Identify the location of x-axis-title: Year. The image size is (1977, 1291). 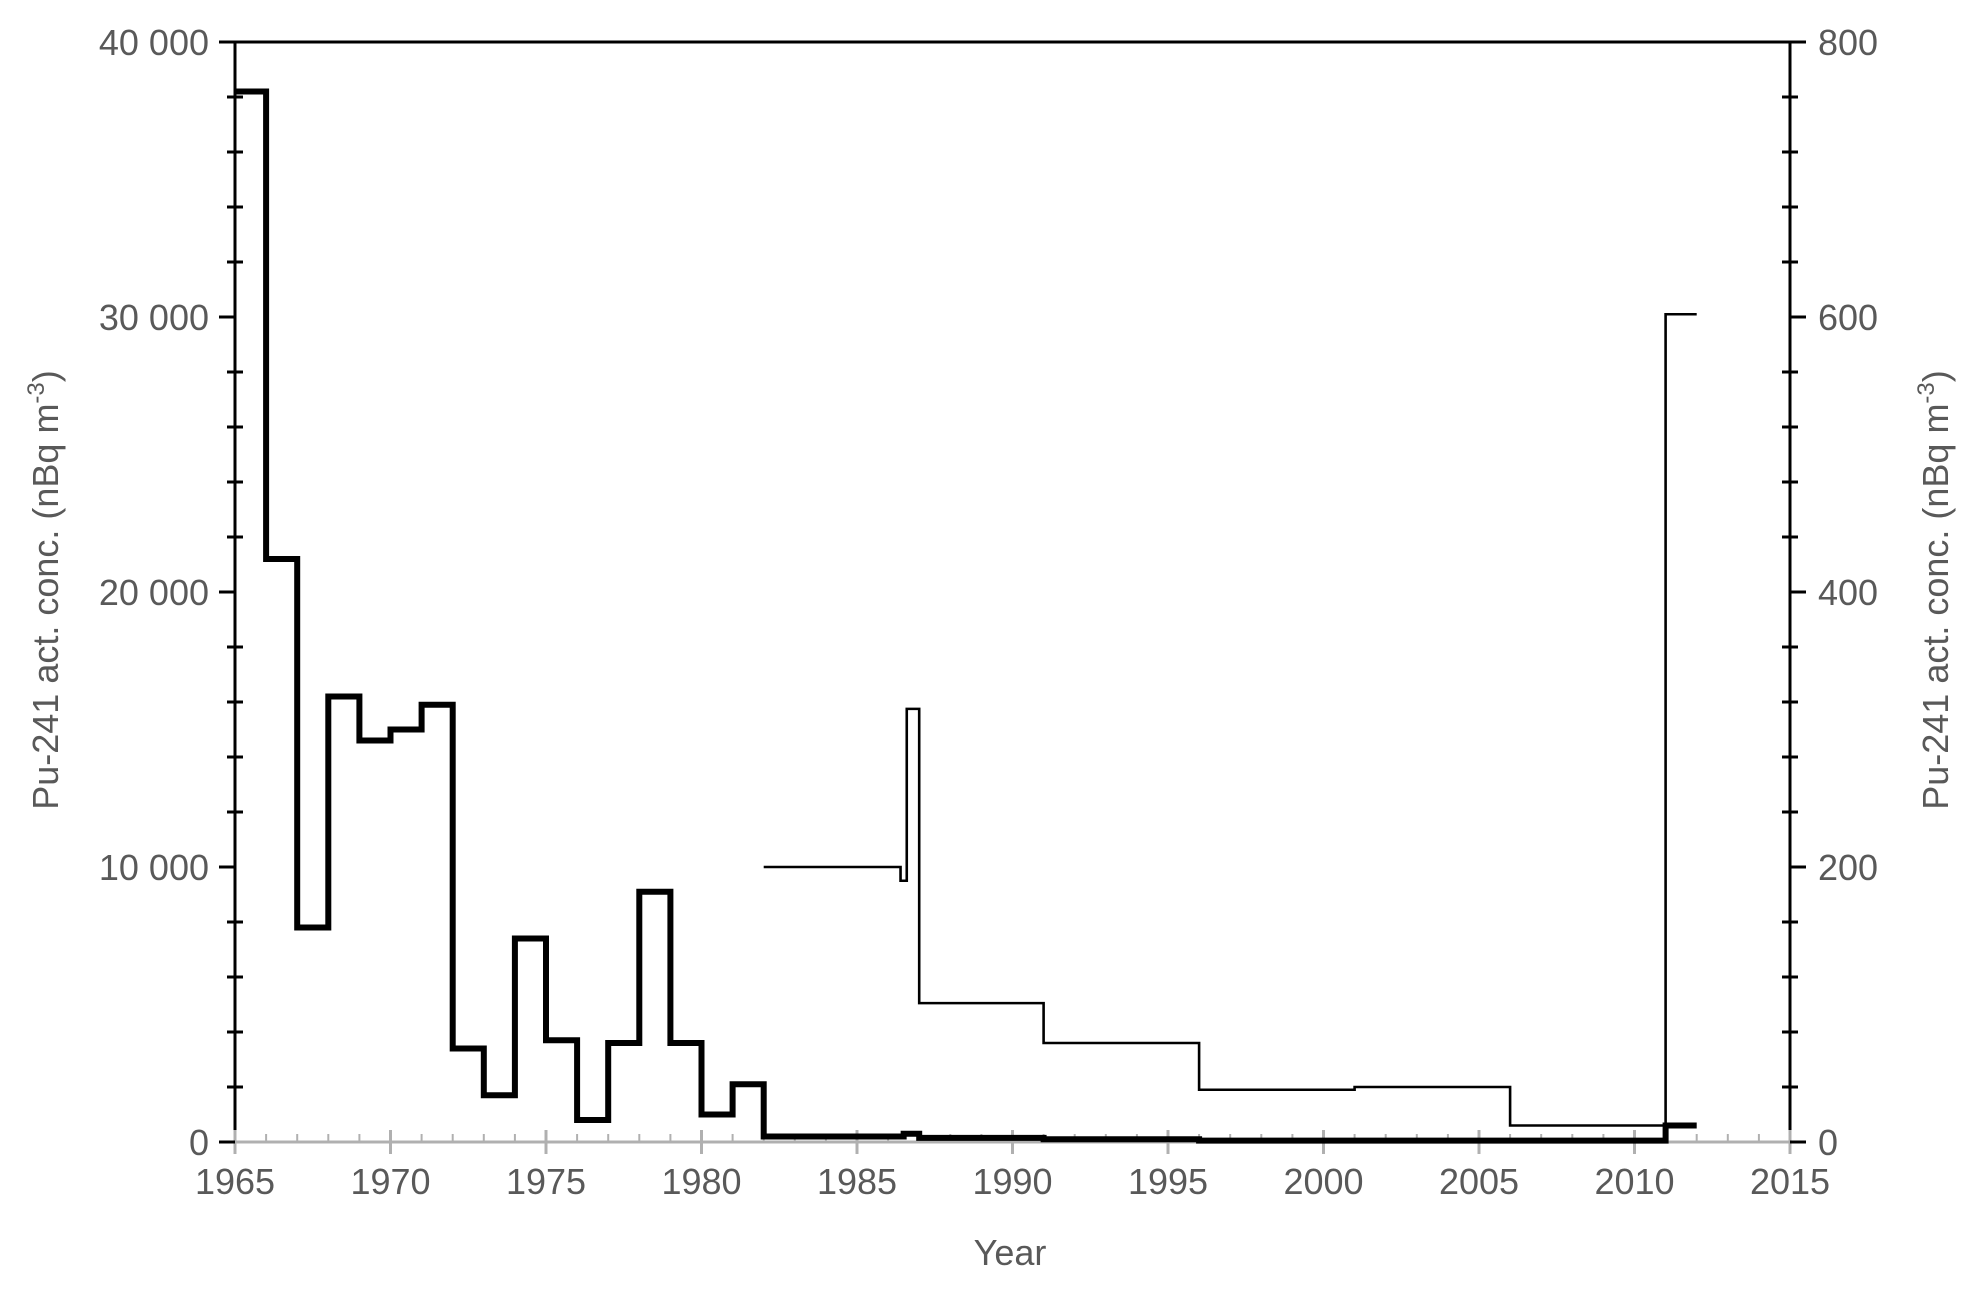
(1010, 1252).